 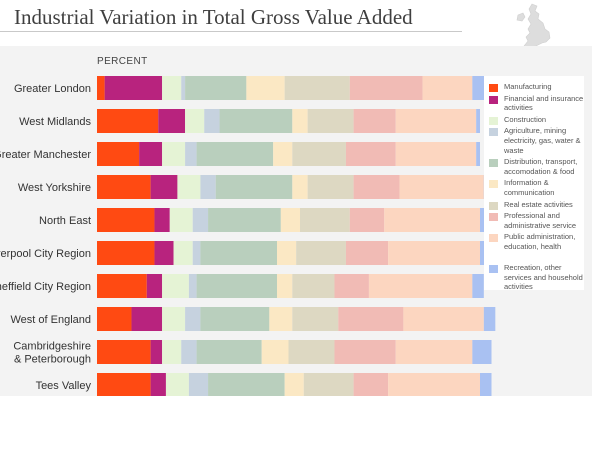 What do you see at coordinates (528, 86) in the screenshot?
I see `legend-label: Manufacturing` at bounding box center [528, 86].